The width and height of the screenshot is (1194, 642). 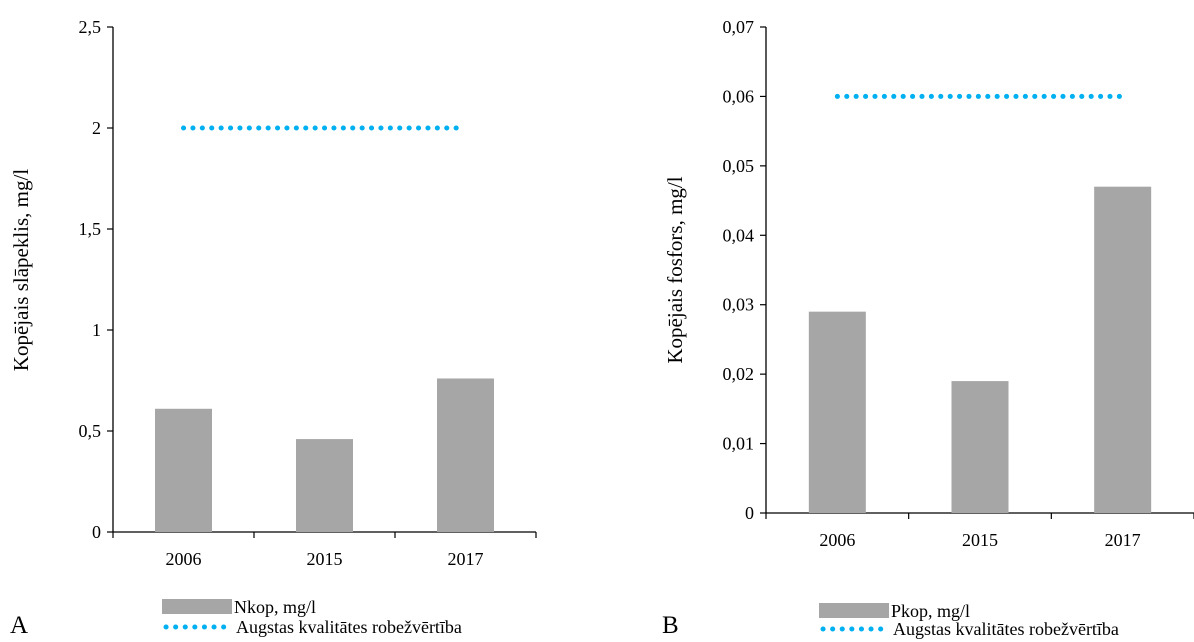 What do you see at coordinates (739, 374) in the screenshot?
I see `y-tick-label: 0,02` at bounding box center [739, 374].